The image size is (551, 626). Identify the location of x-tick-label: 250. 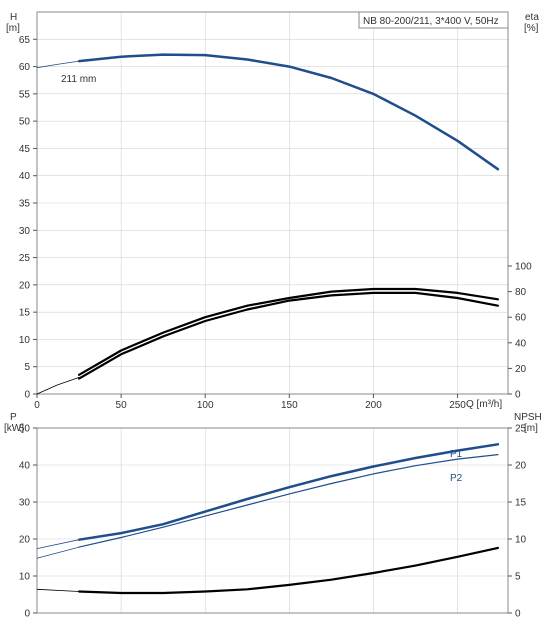
(457, 405).